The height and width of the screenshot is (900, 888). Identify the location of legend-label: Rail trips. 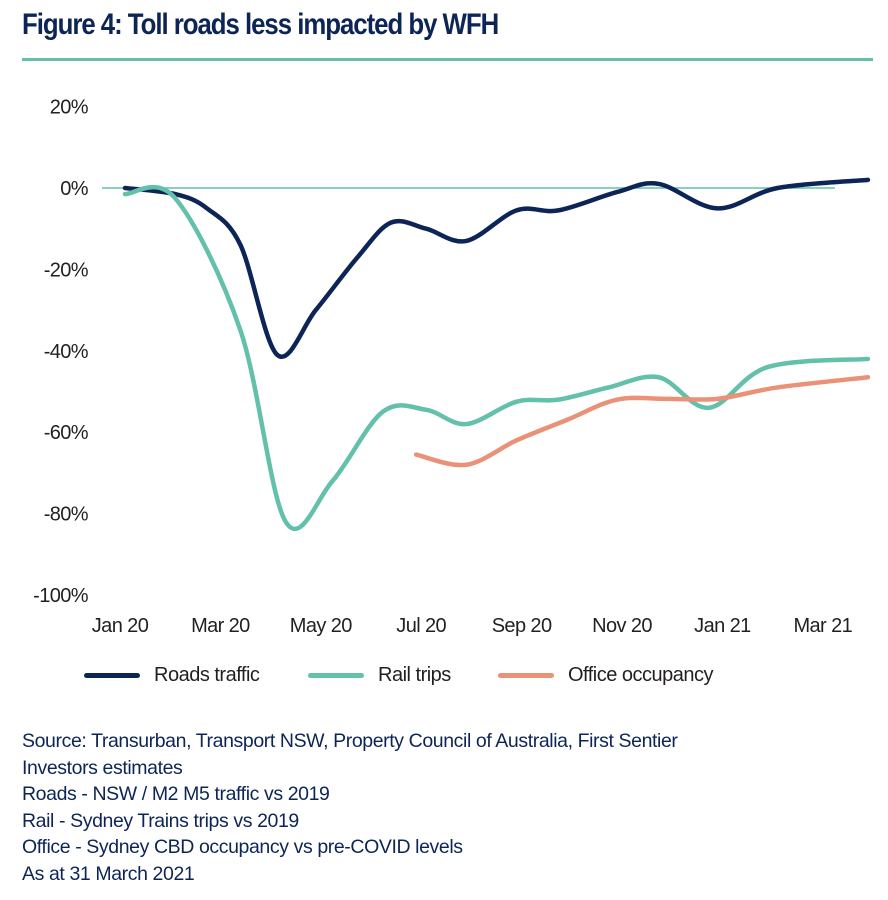
(414, 675).